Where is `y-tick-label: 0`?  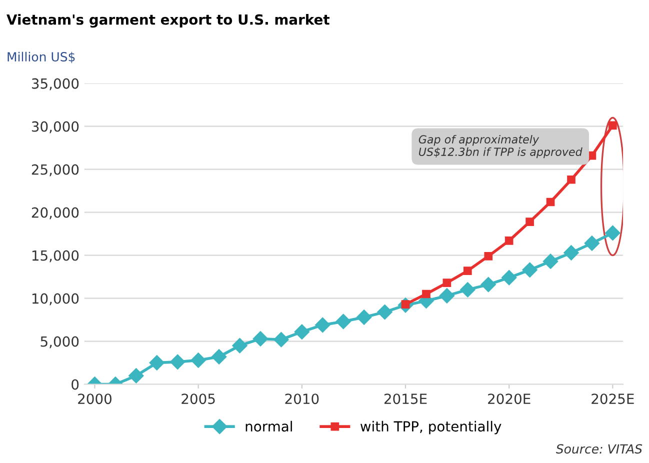 y-tick-label: 0 is located at coordinates (75, 384).